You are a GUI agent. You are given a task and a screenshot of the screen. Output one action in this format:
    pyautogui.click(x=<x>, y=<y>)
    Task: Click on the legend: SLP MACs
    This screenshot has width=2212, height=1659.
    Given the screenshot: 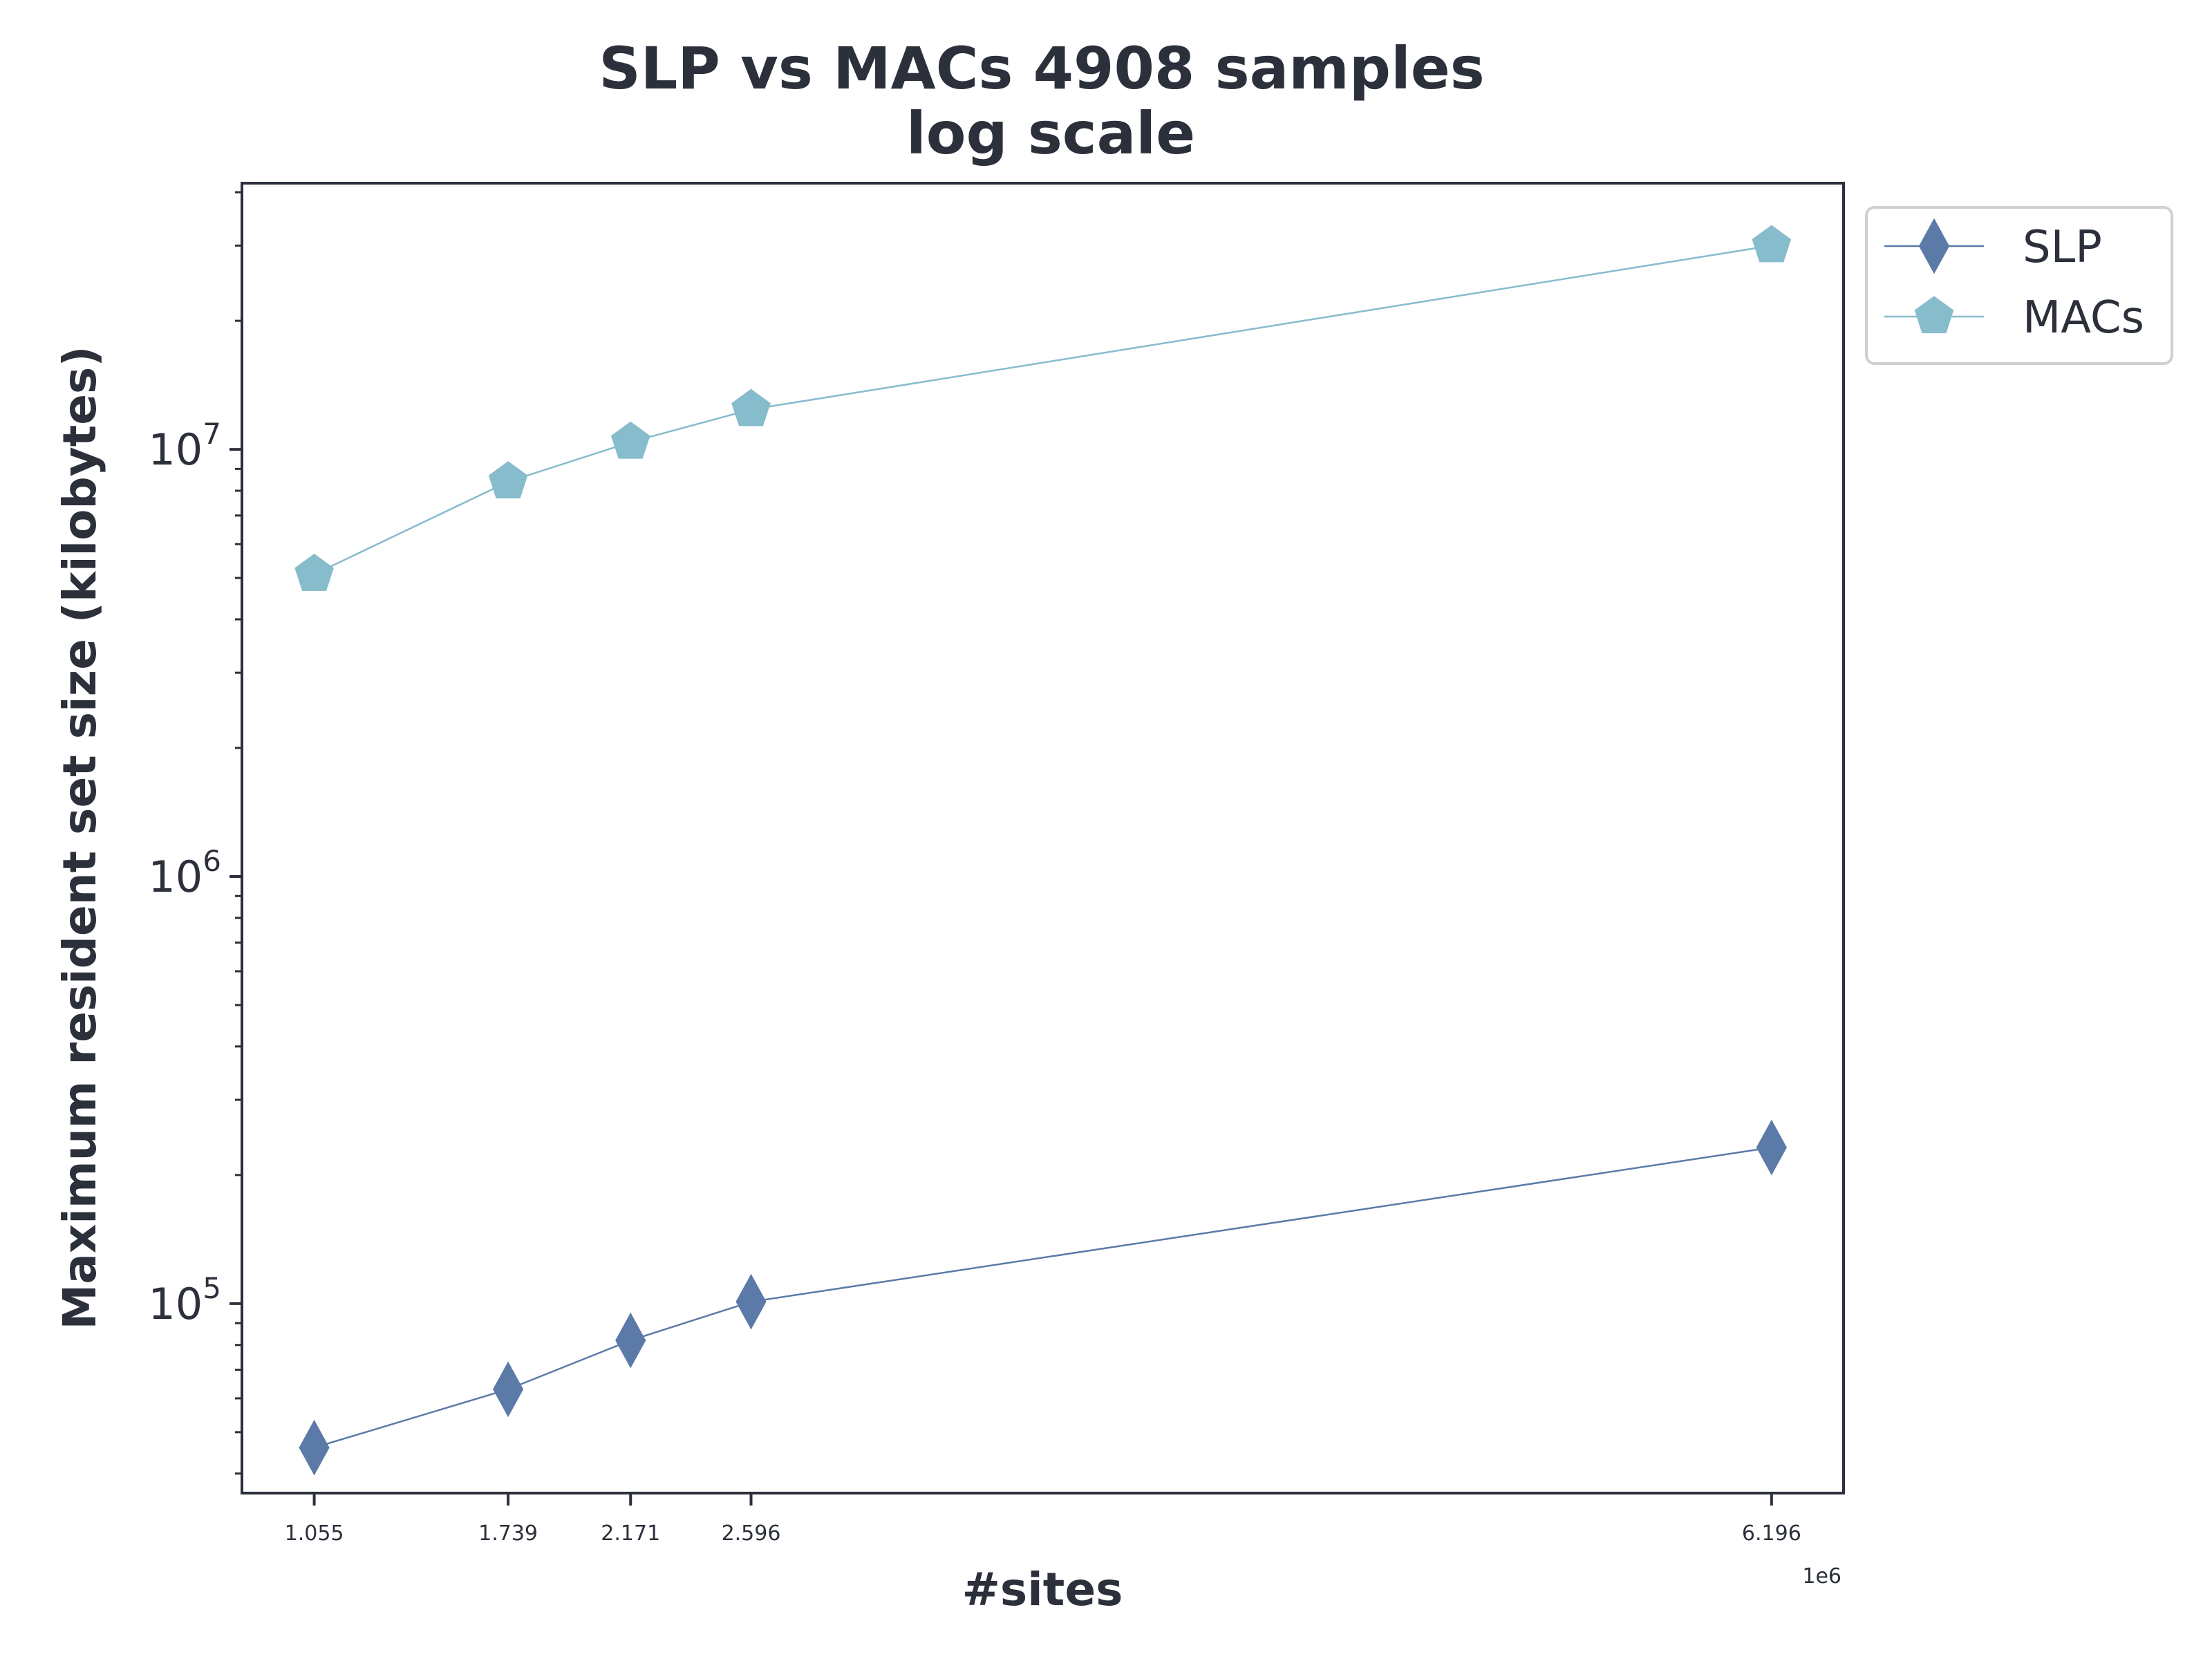 What is the action you would take?
    pyautogui.click(x=2019, y=285)
    